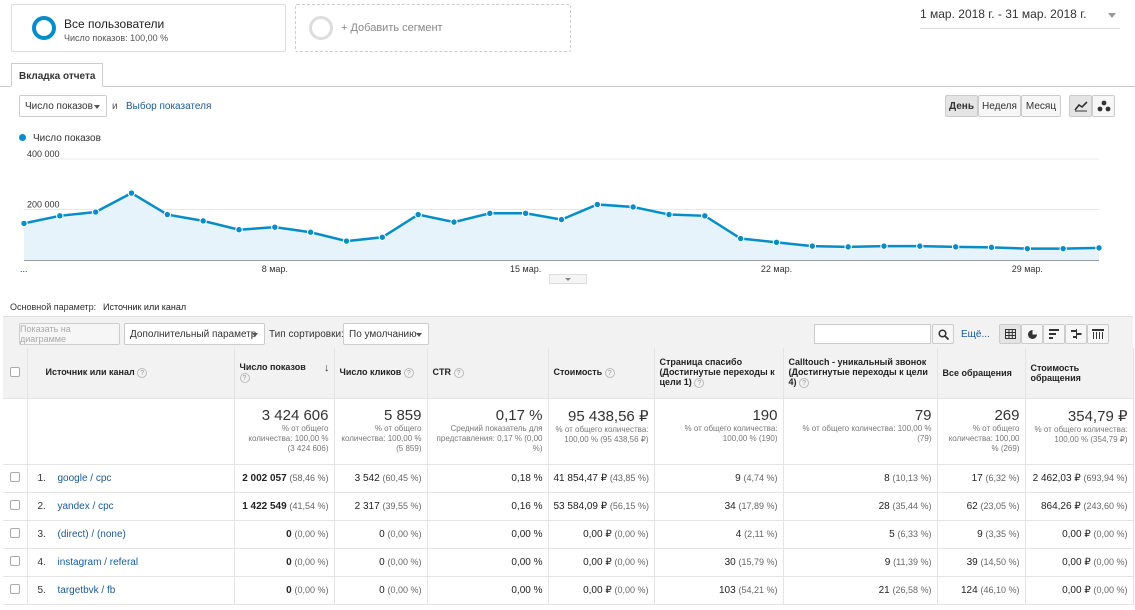 This screenshot has width=1135, height=610. Describe the element at coordinates (1080, 106) in the screenshot. I see `line-chart-toggle` at that location.